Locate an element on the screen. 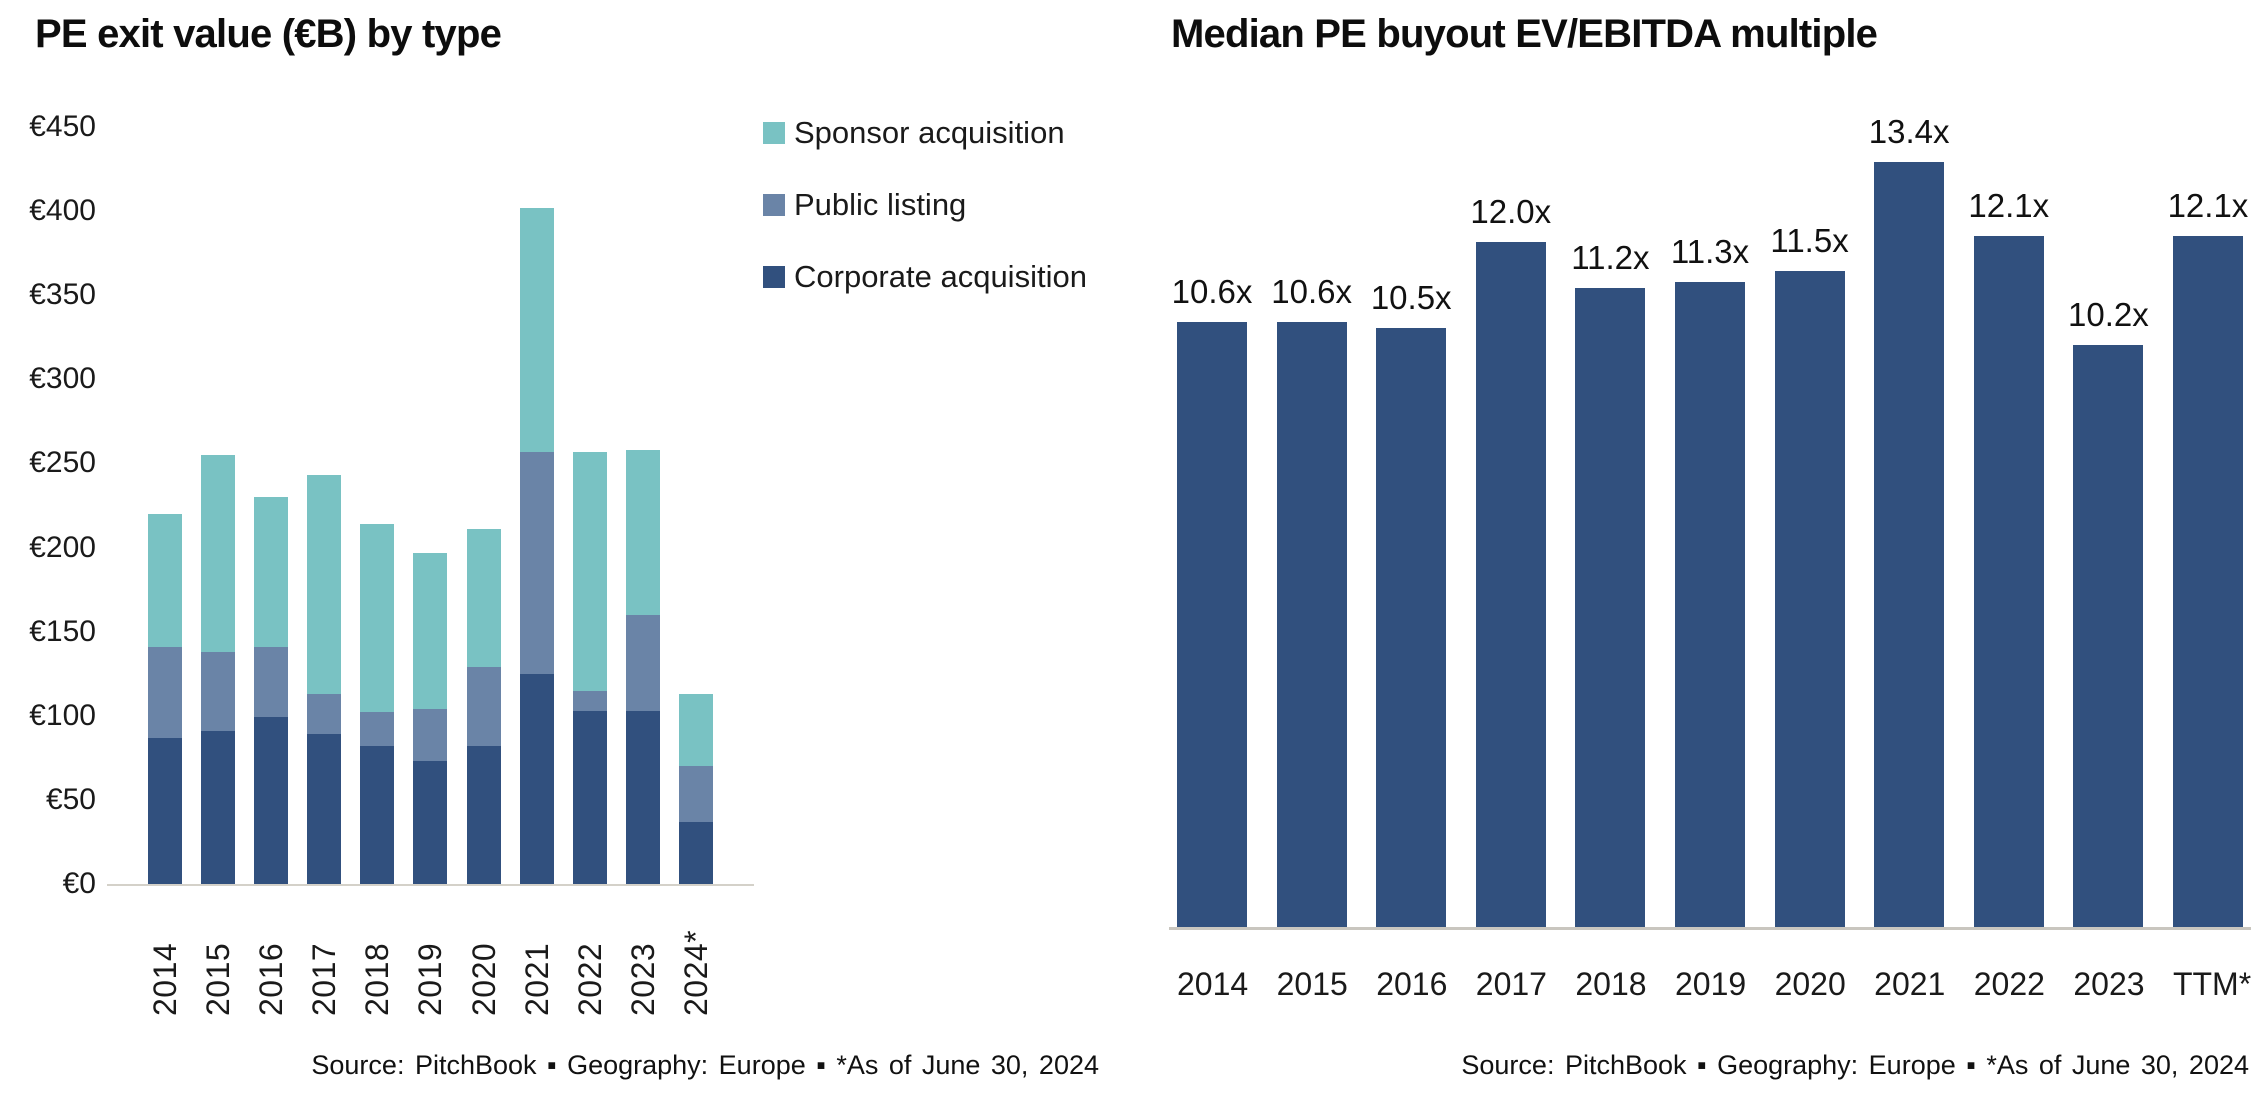 Image resolution: width=2257 pixels, height=1109 pixels. bar-value-label: 10.5x is located at coordinates (1411, 297).